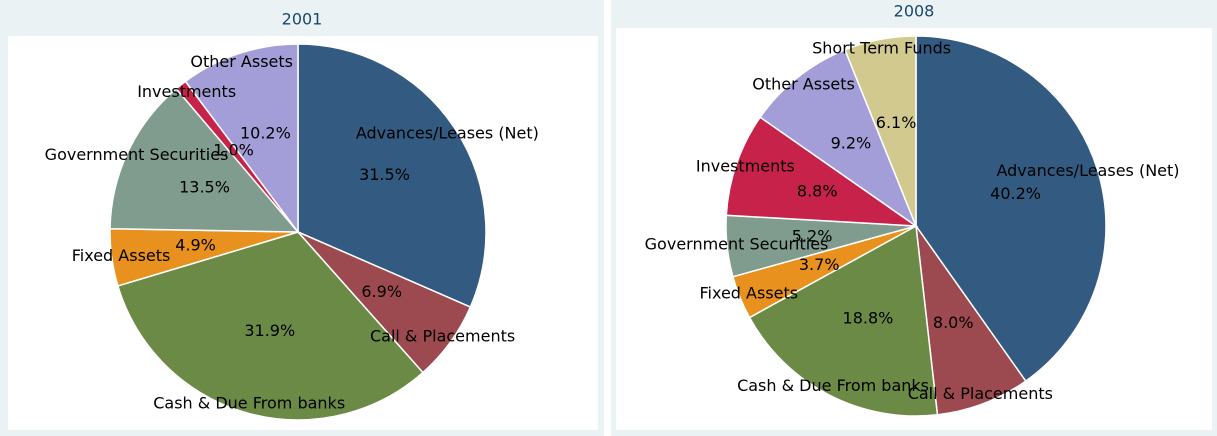 Image resolution: width=1217 pixels, height=436 pixels. What do you see at coordinates (812, 236) in the screenshot?
I see `value-label: 5.2%` at bounding box center [812, 236].